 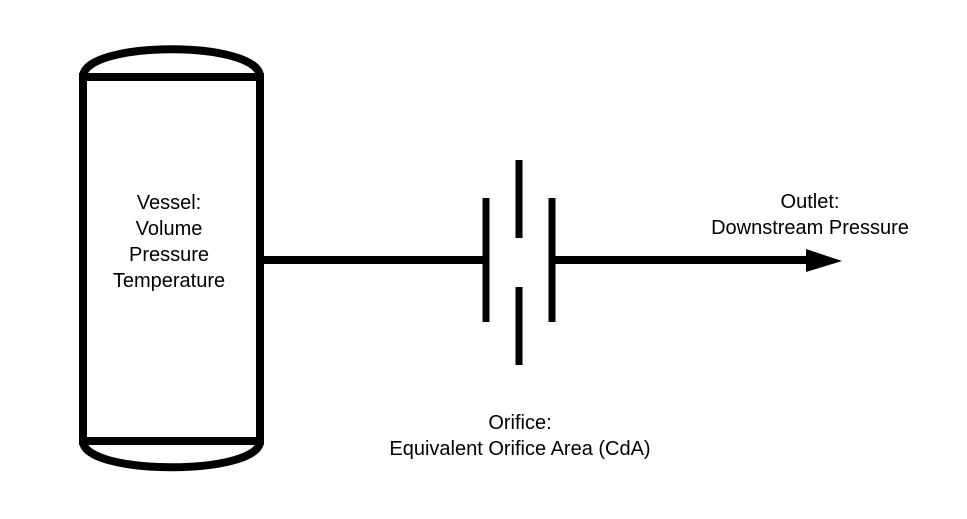 I want to click on vessel-label-line-4: Temperature, so click(x=169, y=281).